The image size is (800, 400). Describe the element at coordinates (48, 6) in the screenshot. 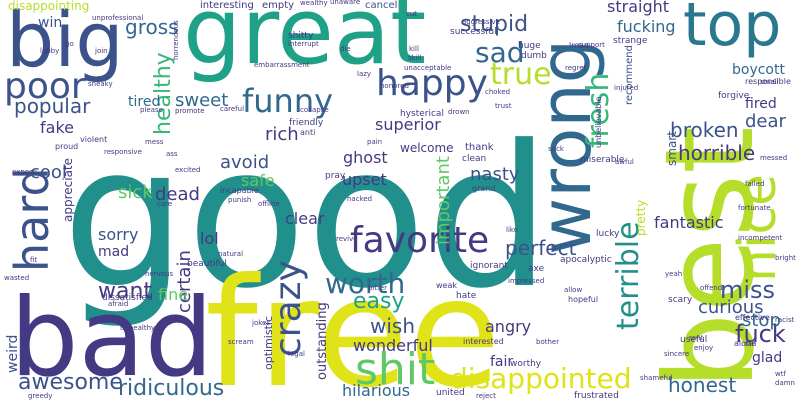

I see `word-disappointing: disappointing` at that location.